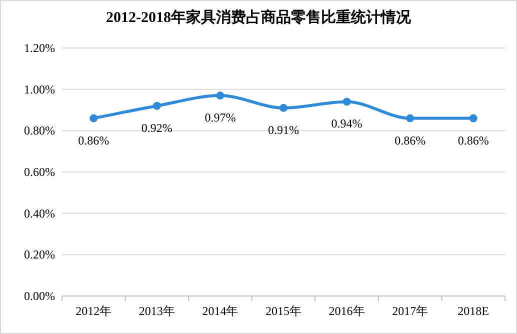 The image size is (517, 334). I want to click on data-label: 0.92%, so click(156, 127).